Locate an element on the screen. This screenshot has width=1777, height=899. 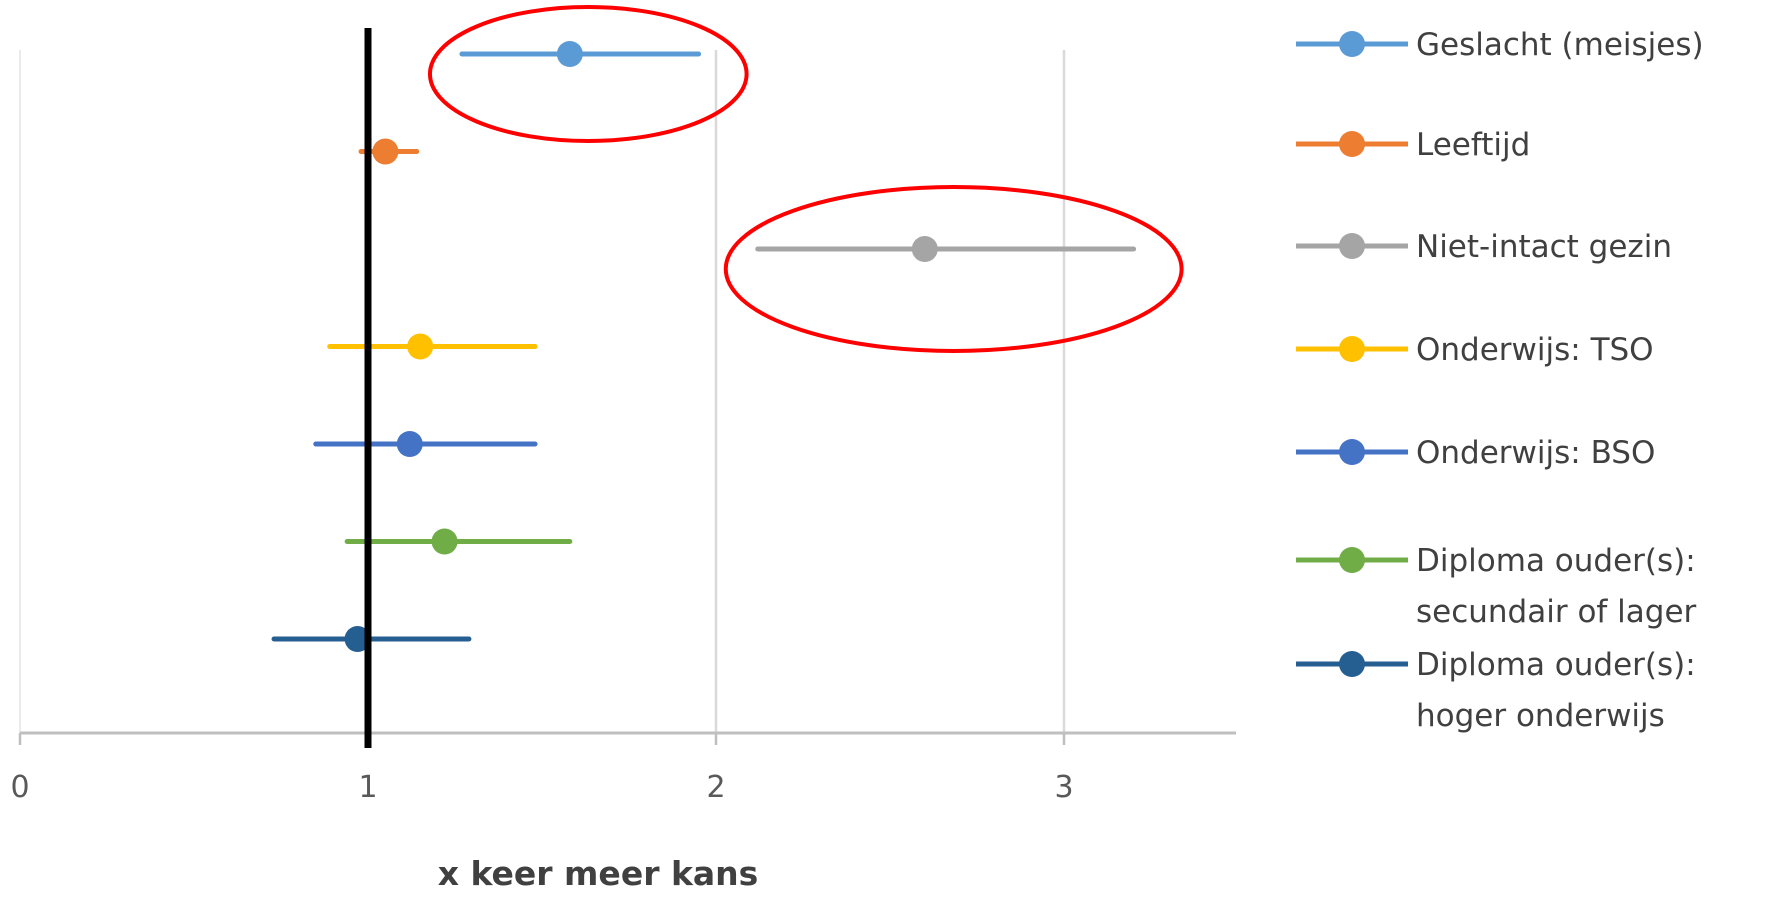
x-tick-label: 1 is located at coordinates (367, 787).